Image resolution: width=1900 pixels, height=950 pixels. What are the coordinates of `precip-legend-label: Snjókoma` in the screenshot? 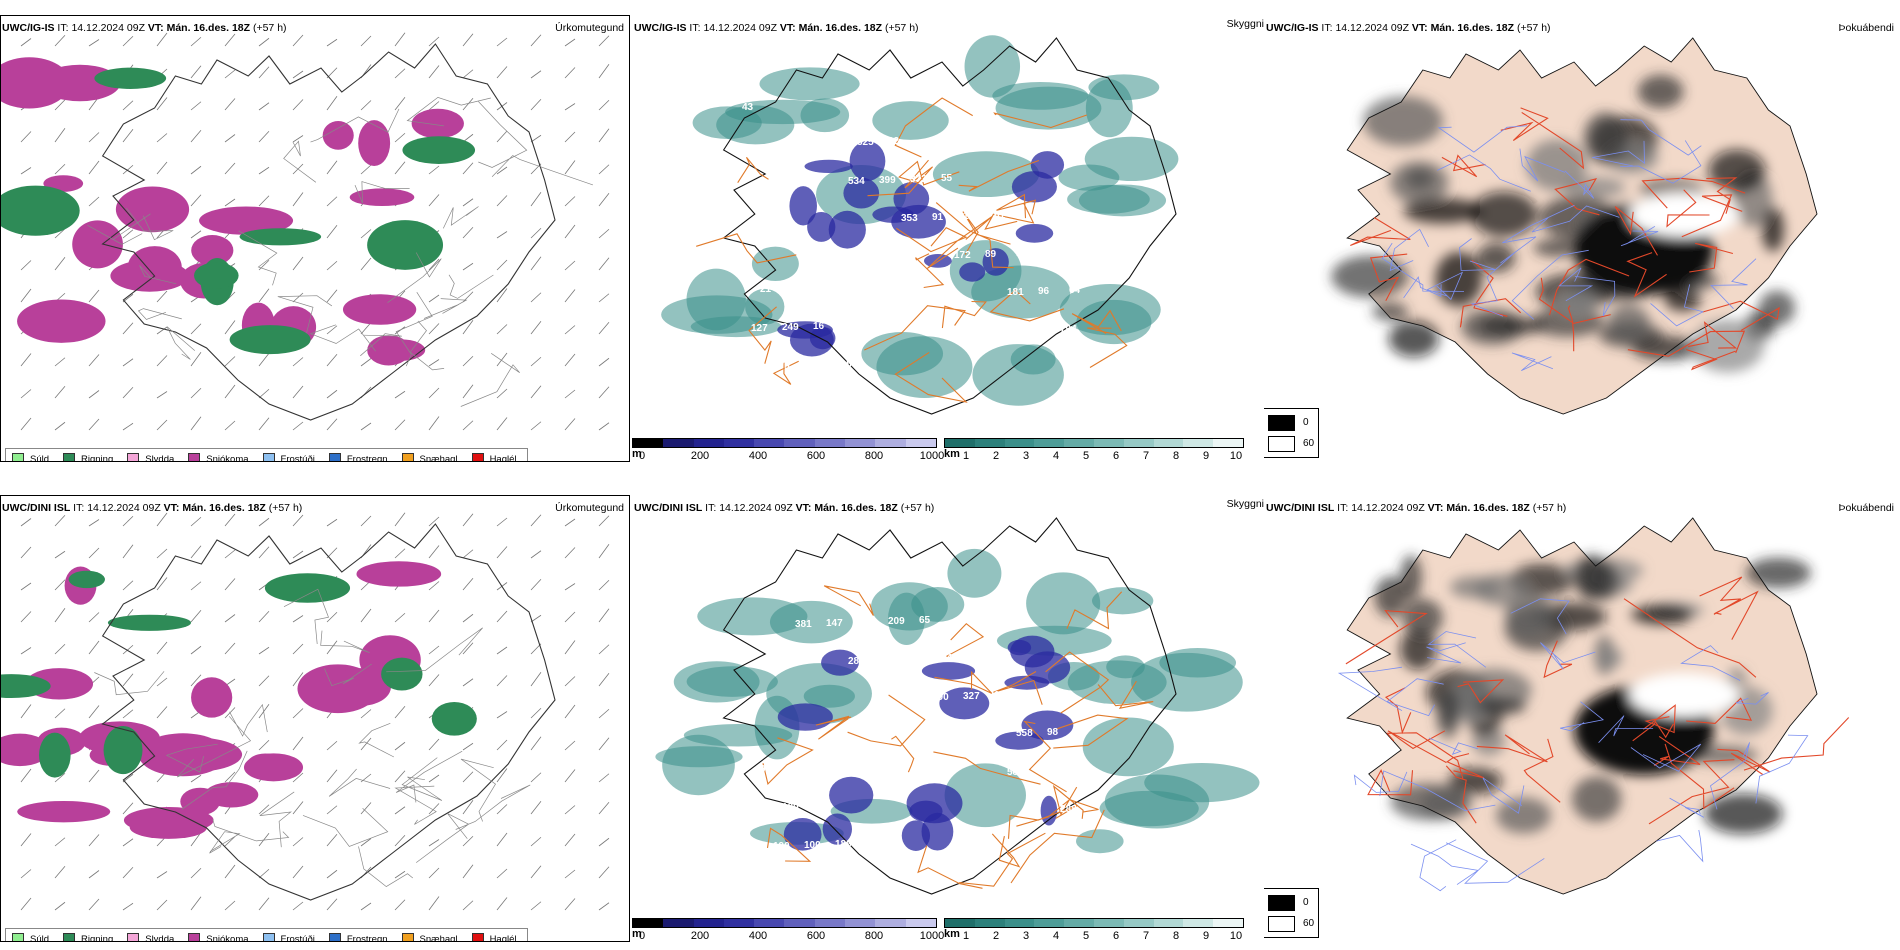 It's located at (227, 937).